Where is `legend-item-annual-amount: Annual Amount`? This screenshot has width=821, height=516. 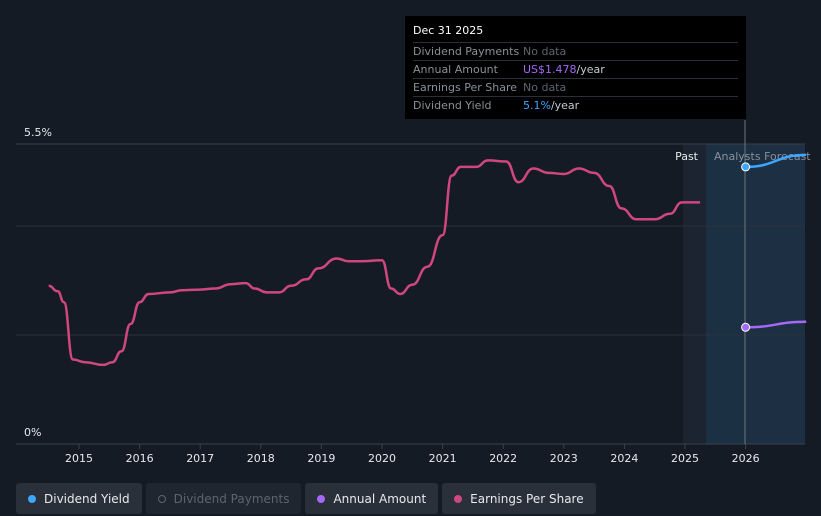 legend-item-annual-amount: Annual Amount is located at coordinates (372, 498).